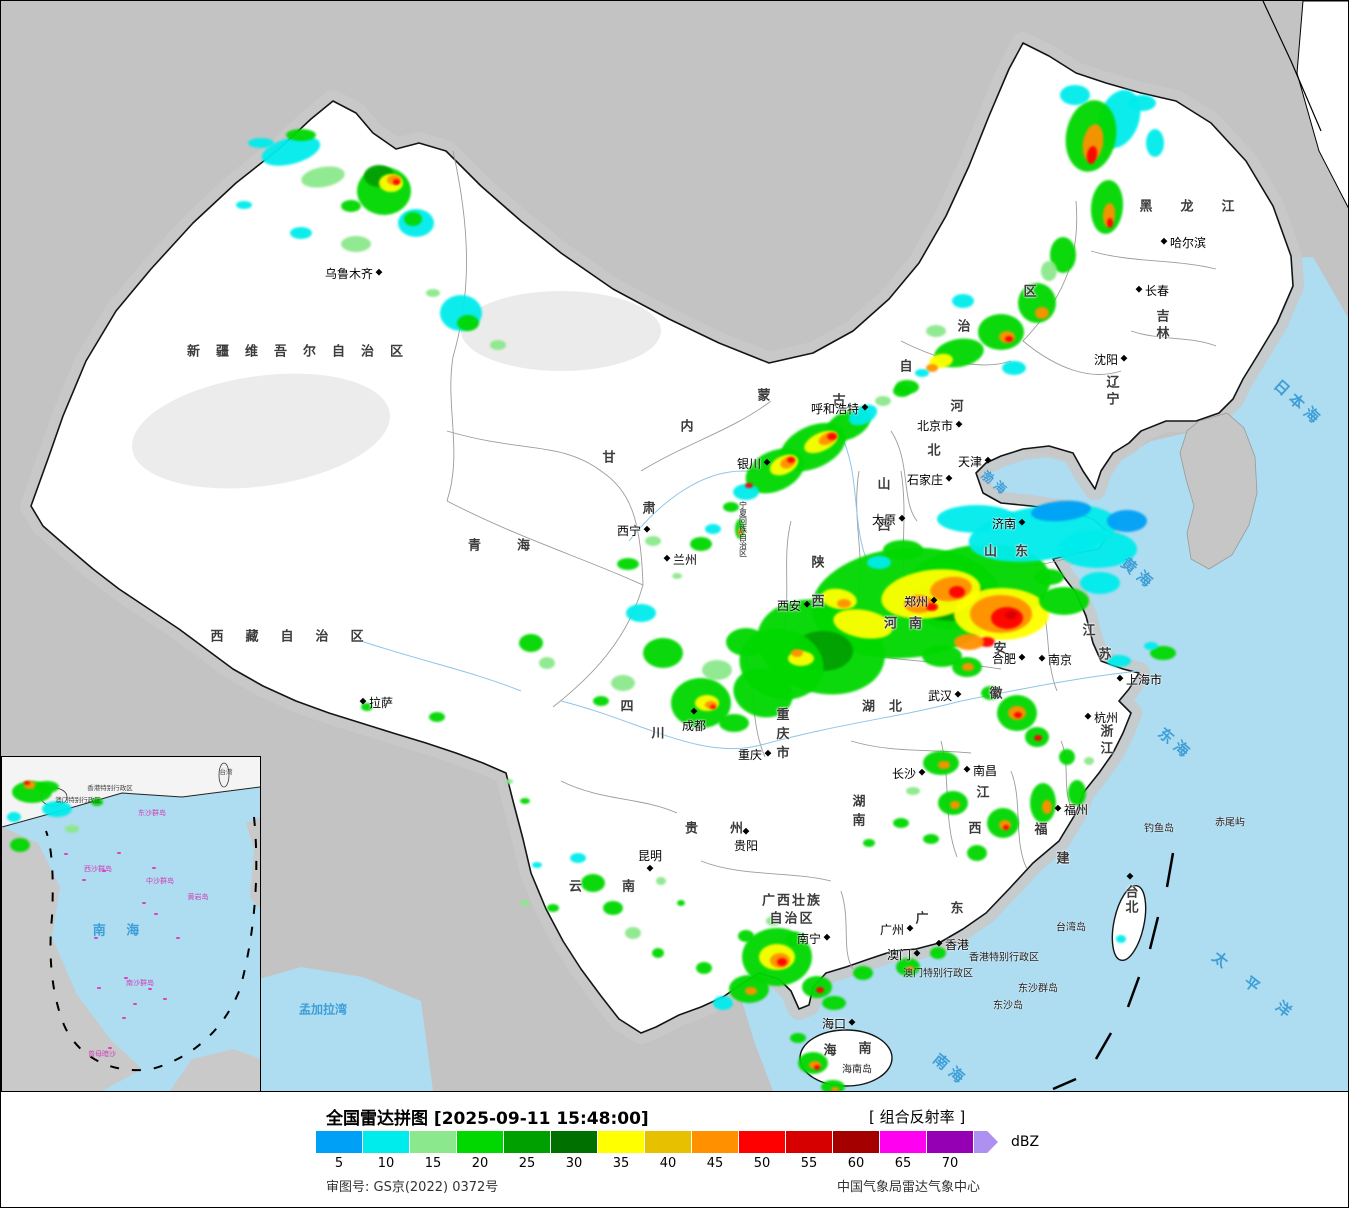 The height and width of the screenshot is (1208, 1349). What do you see at coordinates (715, 1163) in the screenshot?
I see `legend-tick: 45` at bounding box center [715, 1163].